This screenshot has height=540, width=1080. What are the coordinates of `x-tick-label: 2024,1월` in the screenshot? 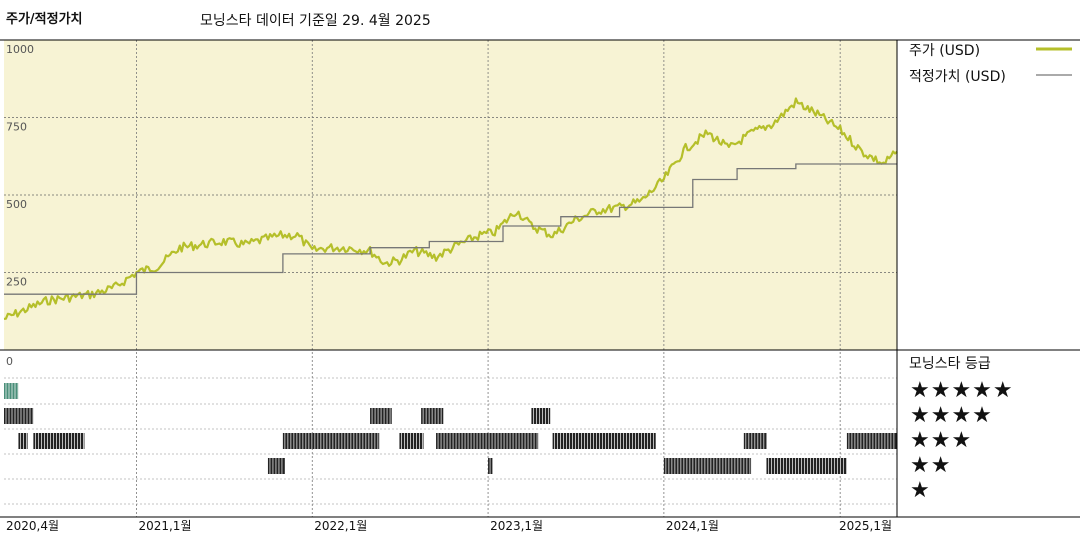 It's located at (692, 526).